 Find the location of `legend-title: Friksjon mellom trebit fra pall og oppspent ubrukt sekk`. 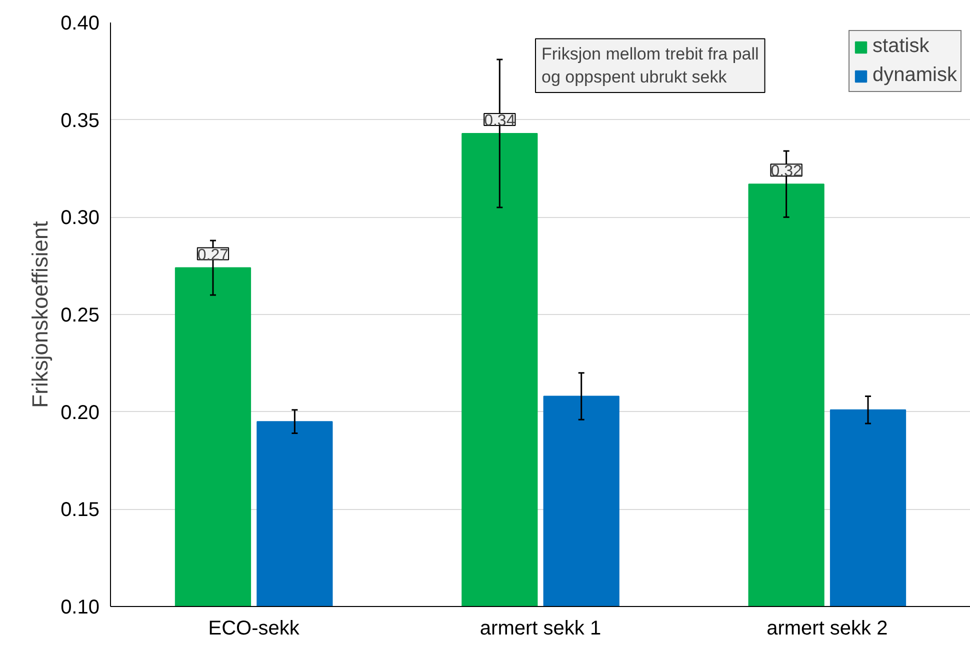

legend-title: Friksjon mellom trebit fra pall og oppspent ubrukt sekk is located at coordinates (650, 65).